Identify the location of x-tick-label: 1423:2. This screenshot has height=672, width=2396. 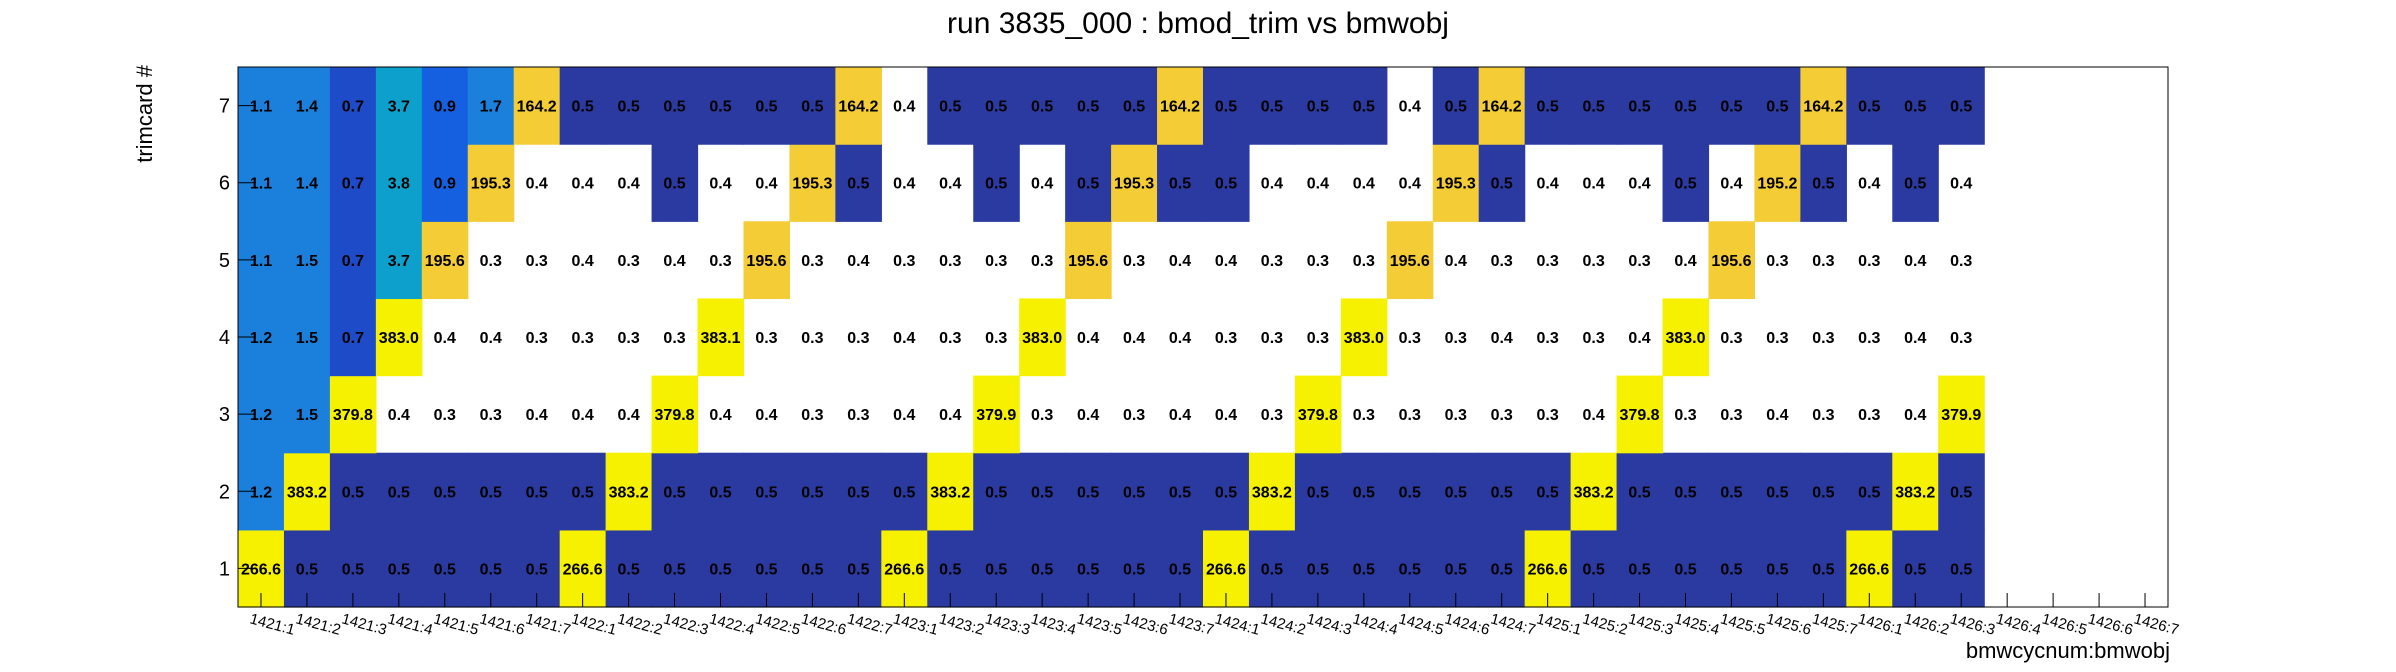
(961, 624).